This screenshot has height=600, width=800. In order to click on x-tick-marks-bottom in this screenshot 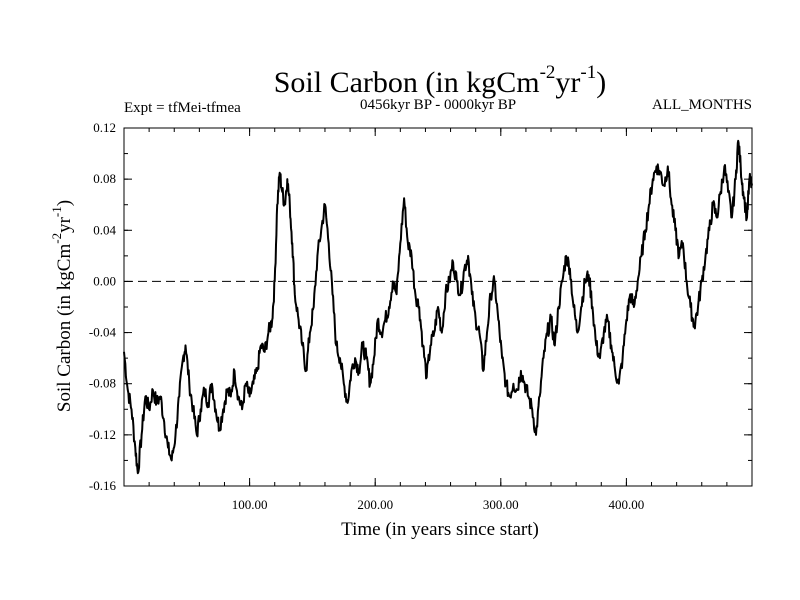, I will do `click(438, 482)`.